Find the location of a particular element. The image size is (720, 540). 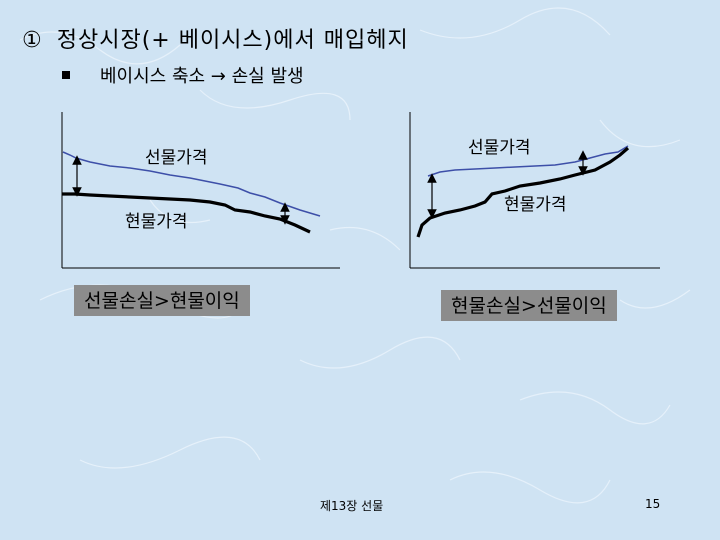

right-futures-line is located at coordinates (528, 161).